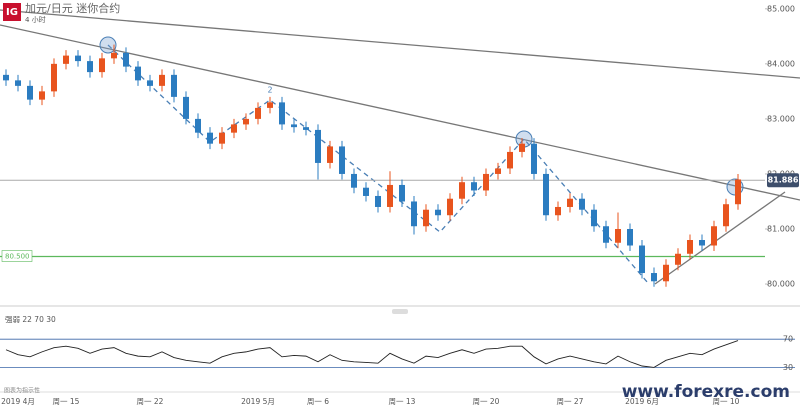 The width and height of the screenshot is (800, 408). I want to click on interval: 4 小时, so click(35, 19).